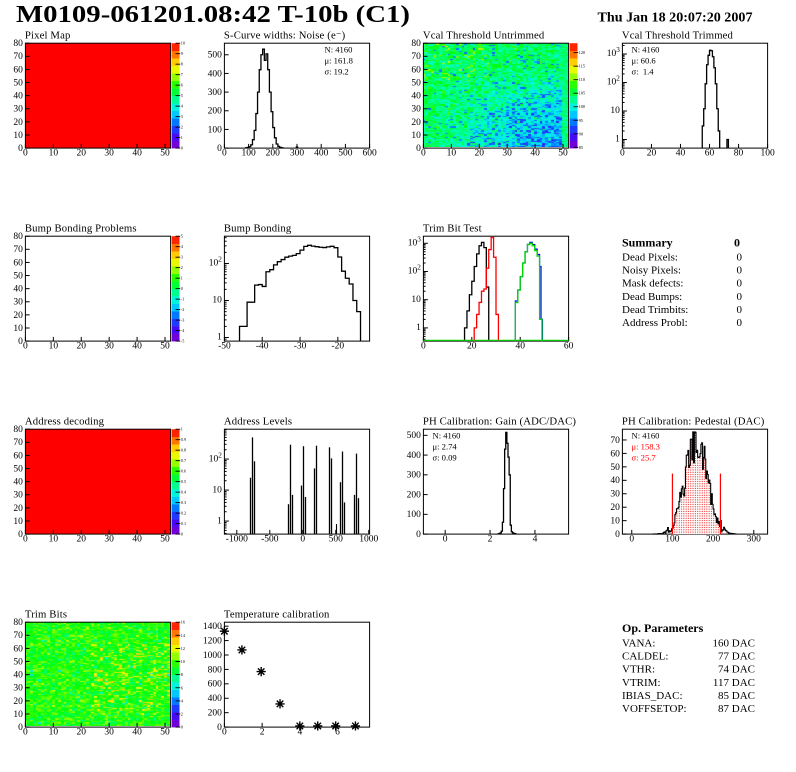  What do you see at coordinates (644, 60) in the screenshot?
I see `svg-text: μ: 60.6` at bounding box center [644, 60].